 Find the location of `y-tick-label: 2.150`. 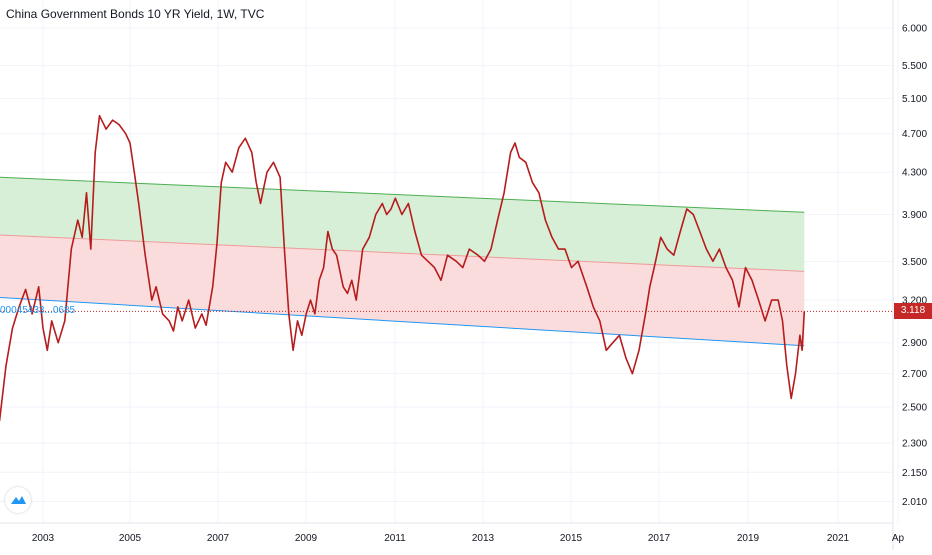

y-tick-label: 2.150 is located at coordinates (914, 473).